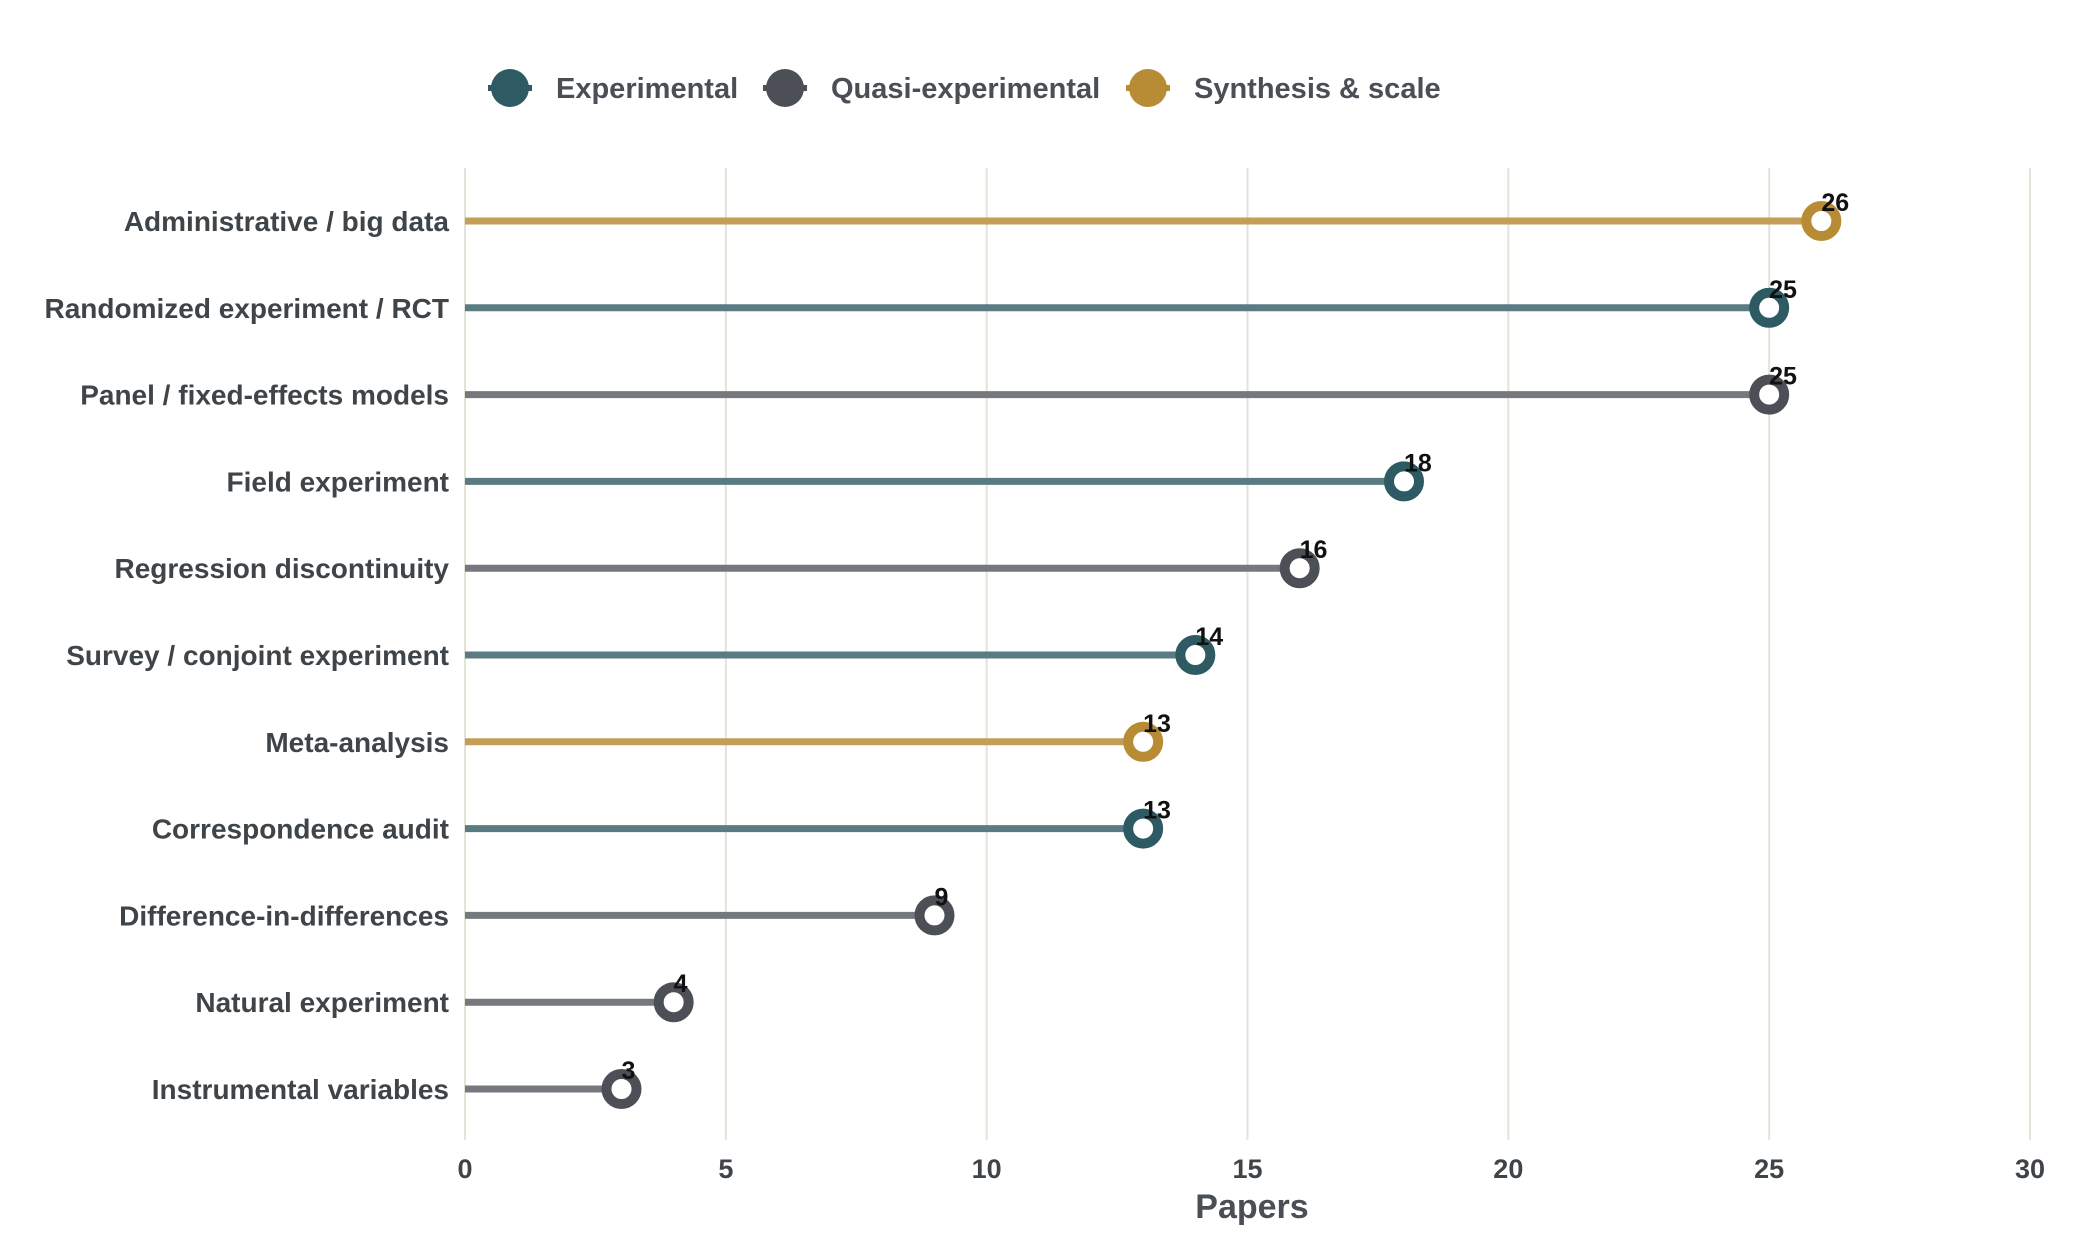  What do you see at coordinates (300, 1089) in the screenshot?
I see `category-label: Instrumental variables` at bounding box center [300, 1089].